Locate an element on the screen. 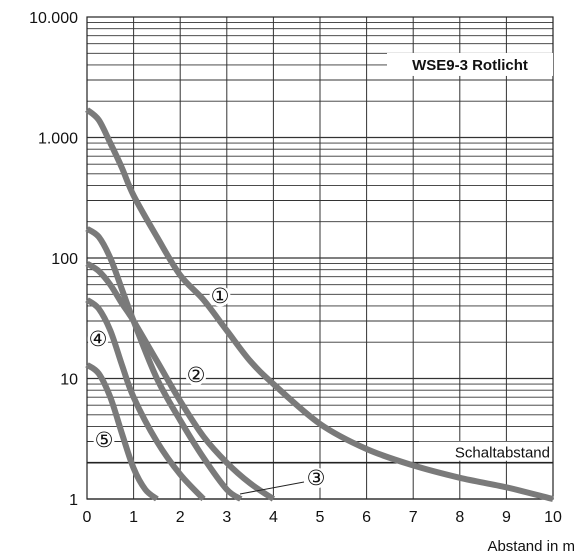  schaltabstand-label: Schaltabstand is located at coordinates (502, 453).